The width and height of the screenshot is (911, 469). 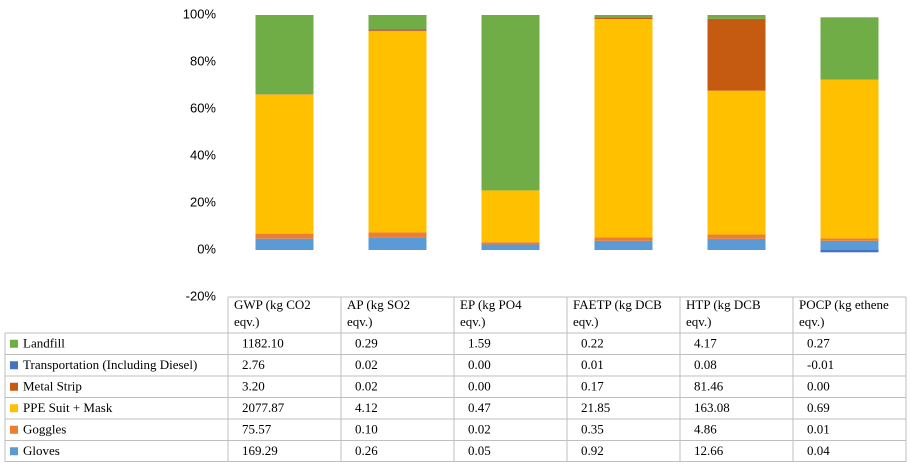 What do you see at coordinates (723, 304) in the screenshot?
I see `category-line: HTP (kg DCB` at bounding box center [723, 304].